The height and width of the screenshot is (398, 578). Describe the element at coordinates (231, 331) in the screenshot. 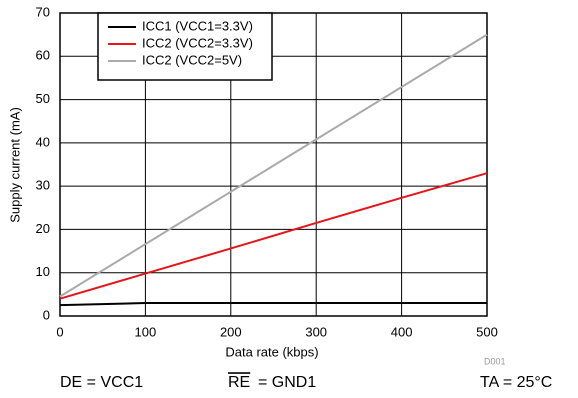

I see `x-tick-label: 200` at that location.